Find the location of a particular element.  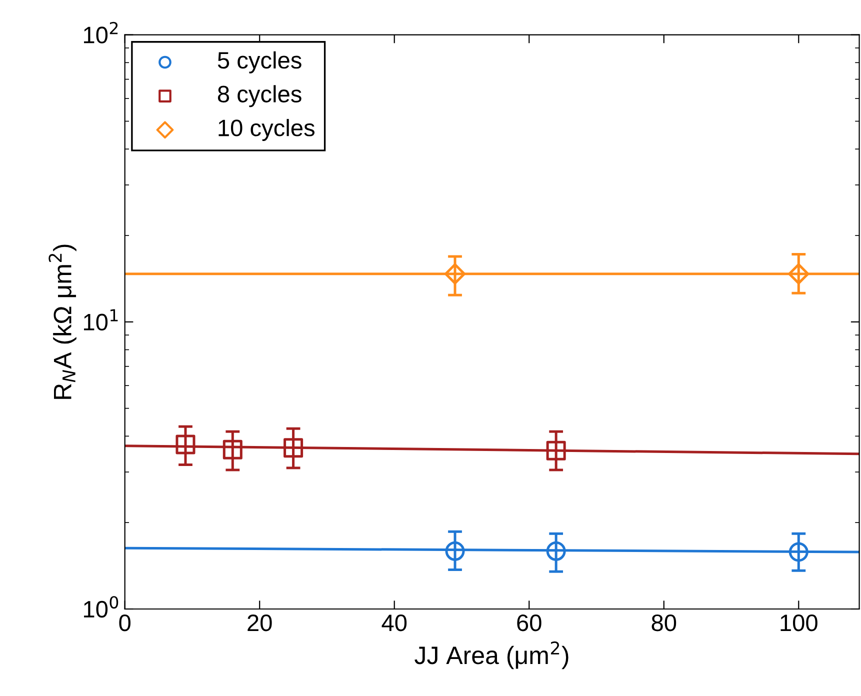

x-tick-label: 0 is located at coordinates (124, 623).